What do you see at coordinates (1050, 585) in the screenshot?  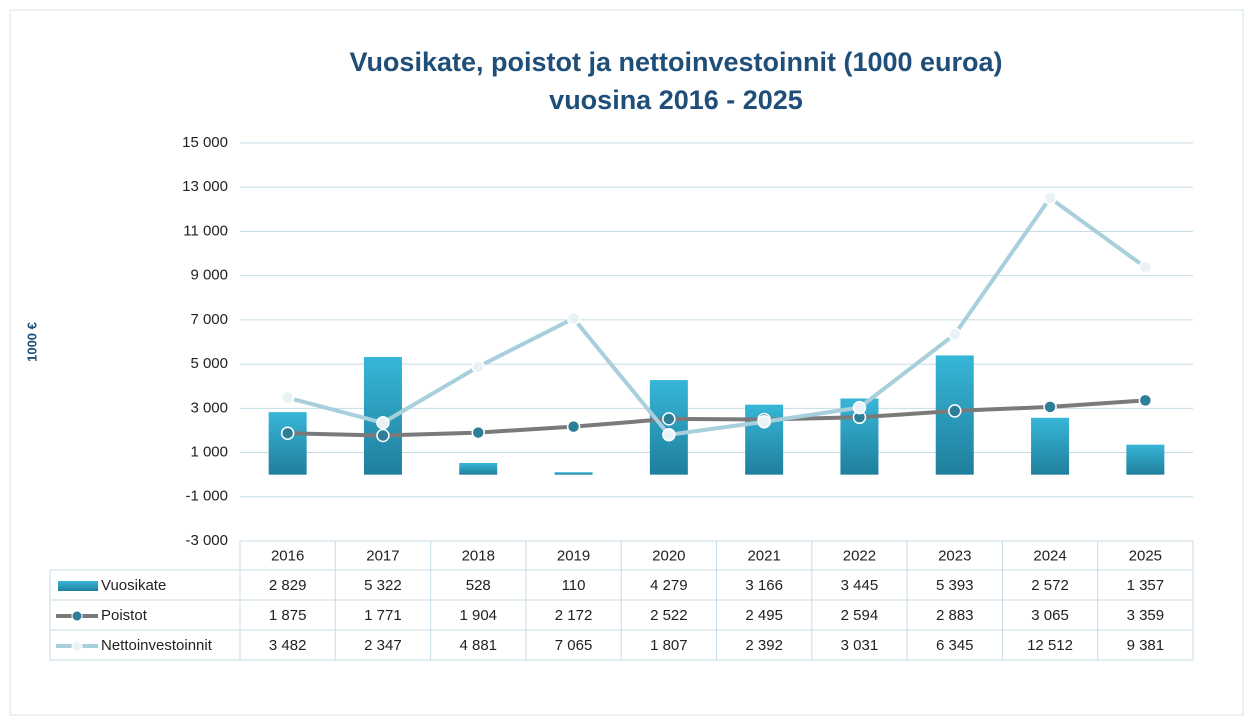 I see `table-value: 2 572` at bounding box center [1050, 585].